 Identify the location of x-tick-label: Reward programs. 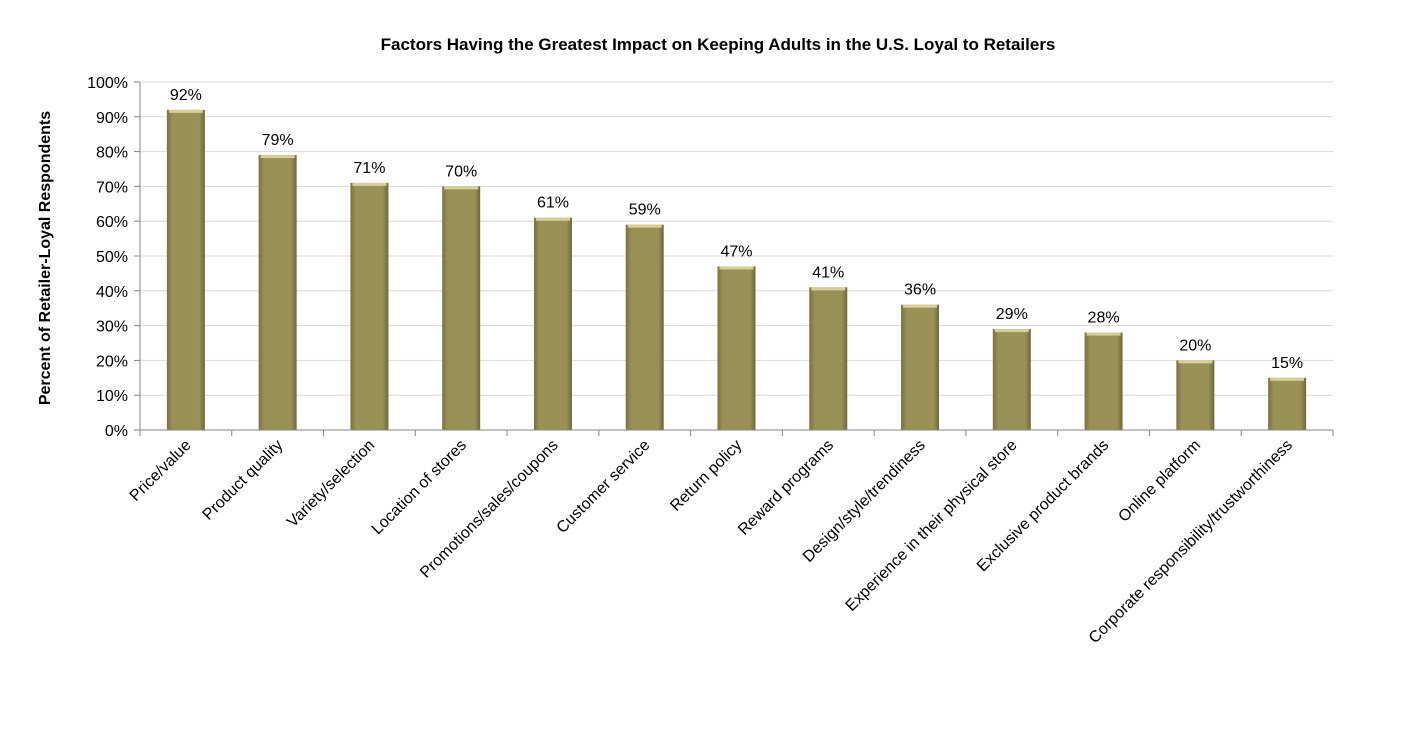
(786, 488).